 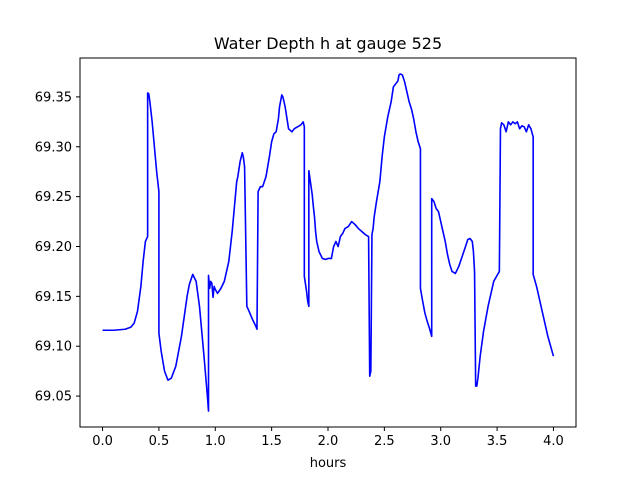 What do you see at coordinates (53, 347) in the screenshot?
I see `y-tick-label: 69.10` at bounding box center [53, 347].